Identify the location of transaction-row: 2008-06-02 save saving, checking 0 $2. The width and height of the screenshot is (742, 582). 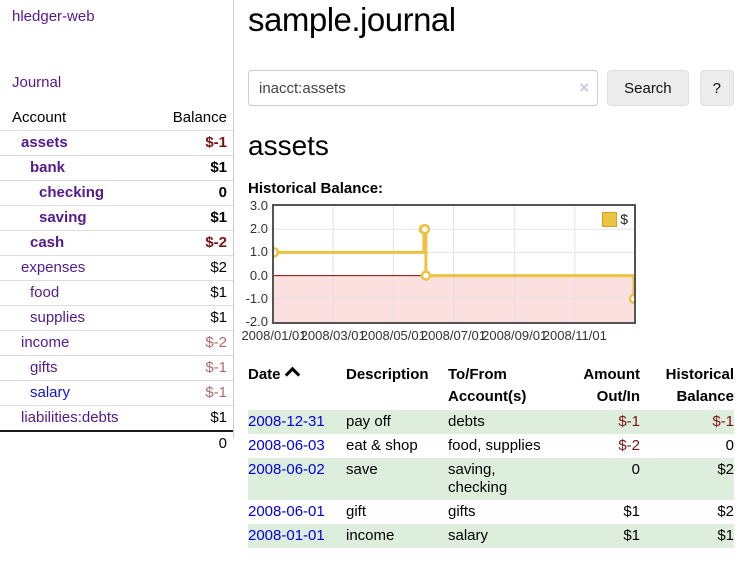
(491, 479).